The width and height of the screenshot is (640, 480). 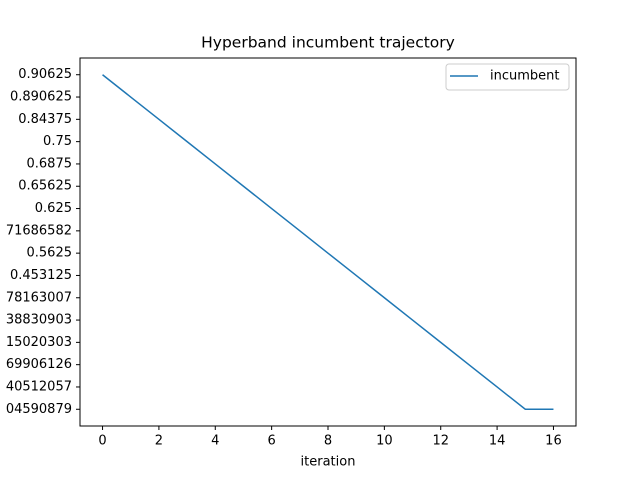 I want to click on y-tick-label: 78163007, so click(x=39, y=297).